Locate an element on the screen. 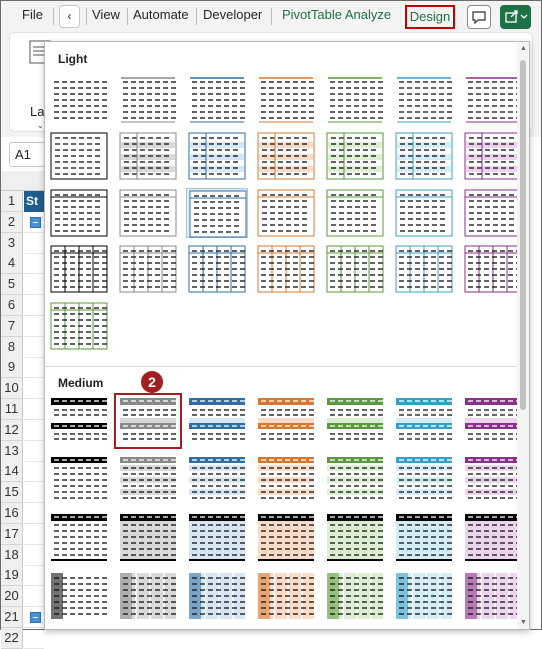  scroll-up-icon: ▲ is located at coordinates (523, 48).